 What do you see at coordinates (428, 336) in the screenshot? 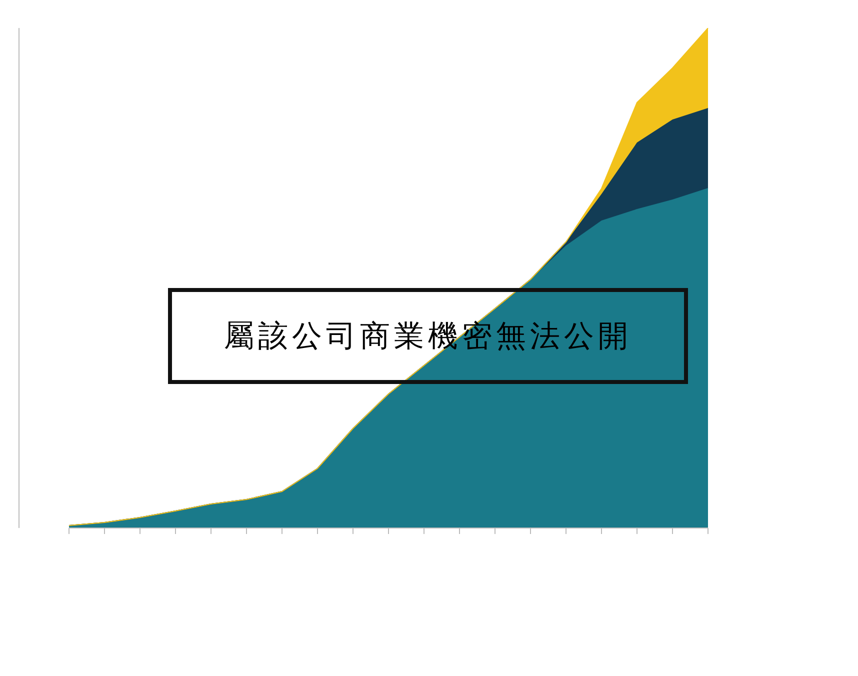
I see `annotation: 屬該公司商業機密無法公開` at bounding box center [428, 336].